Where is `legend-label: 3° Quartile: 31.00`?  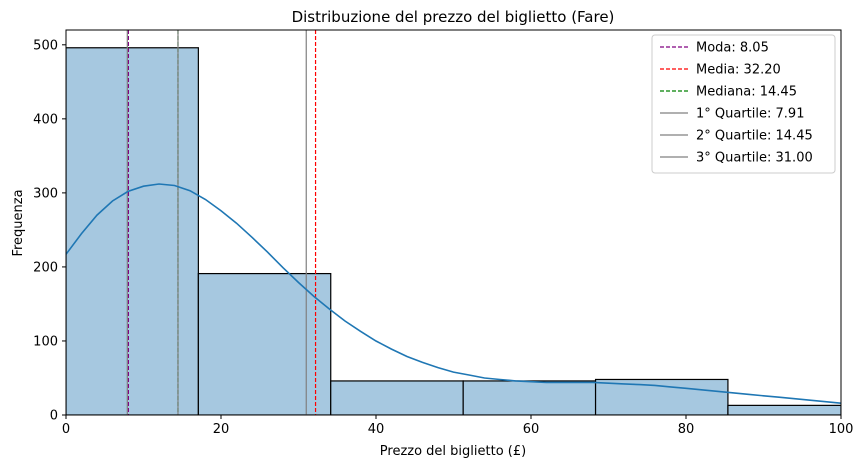 legend-label: 3° Quartile: 31.00 is located at coordinates (754, 158).